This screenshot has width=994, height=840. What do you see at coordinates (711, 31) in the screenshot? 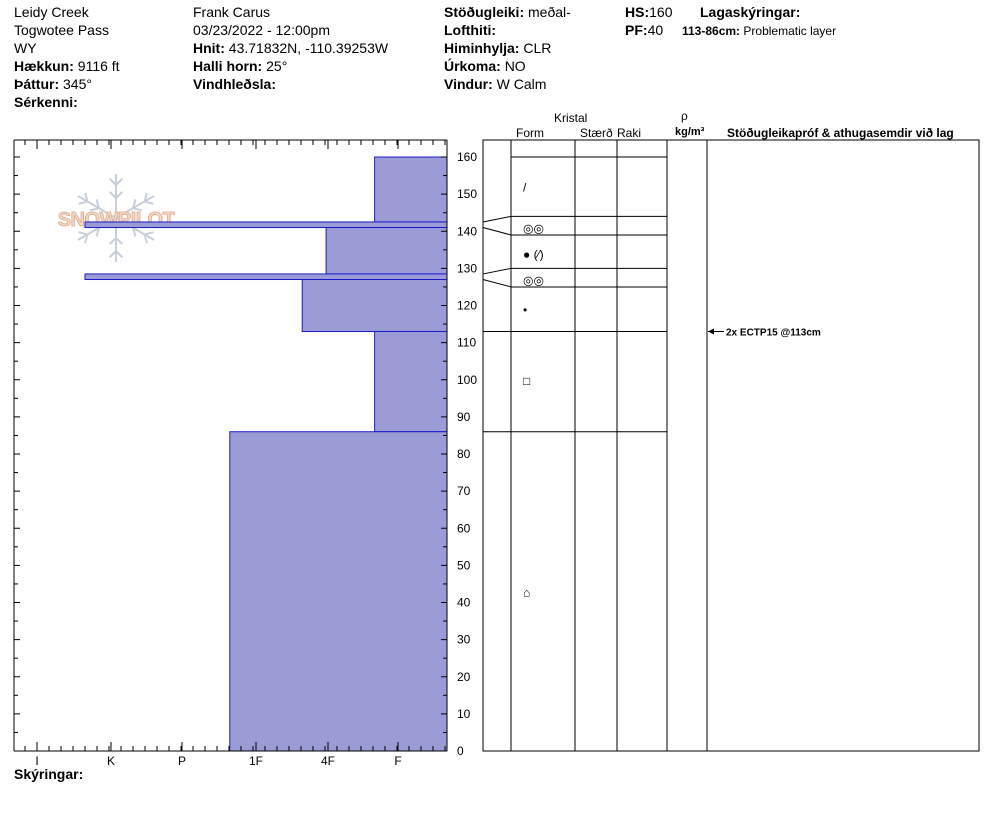
I see `layer-note-range: 113-86cm:` at bounding box center [711, 31].